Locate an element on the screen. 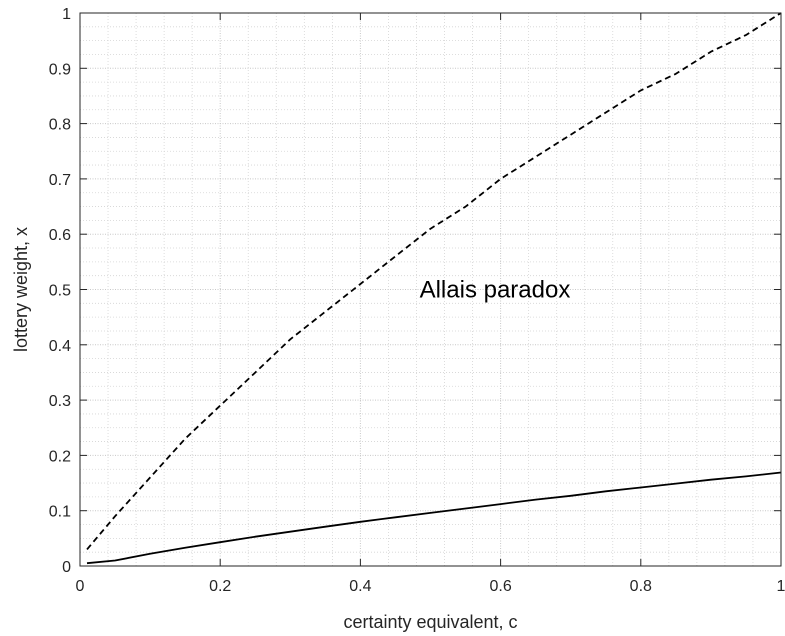  y-tick-label: 0.3 is located at coordinates (60, 401).